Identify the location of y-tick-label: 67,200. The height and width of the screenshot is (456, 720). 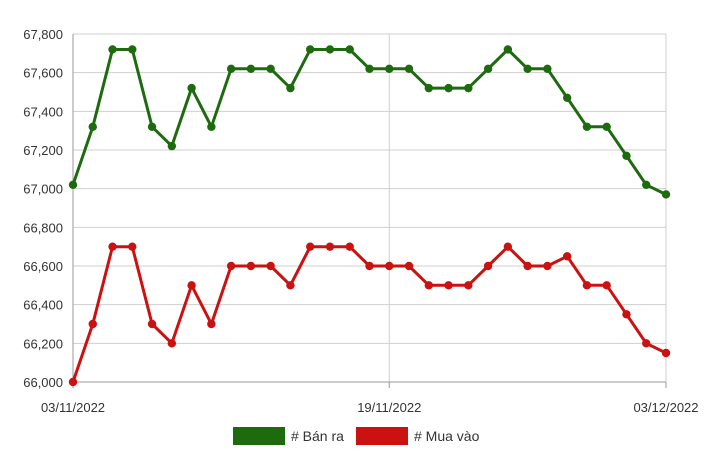
(43, 150).